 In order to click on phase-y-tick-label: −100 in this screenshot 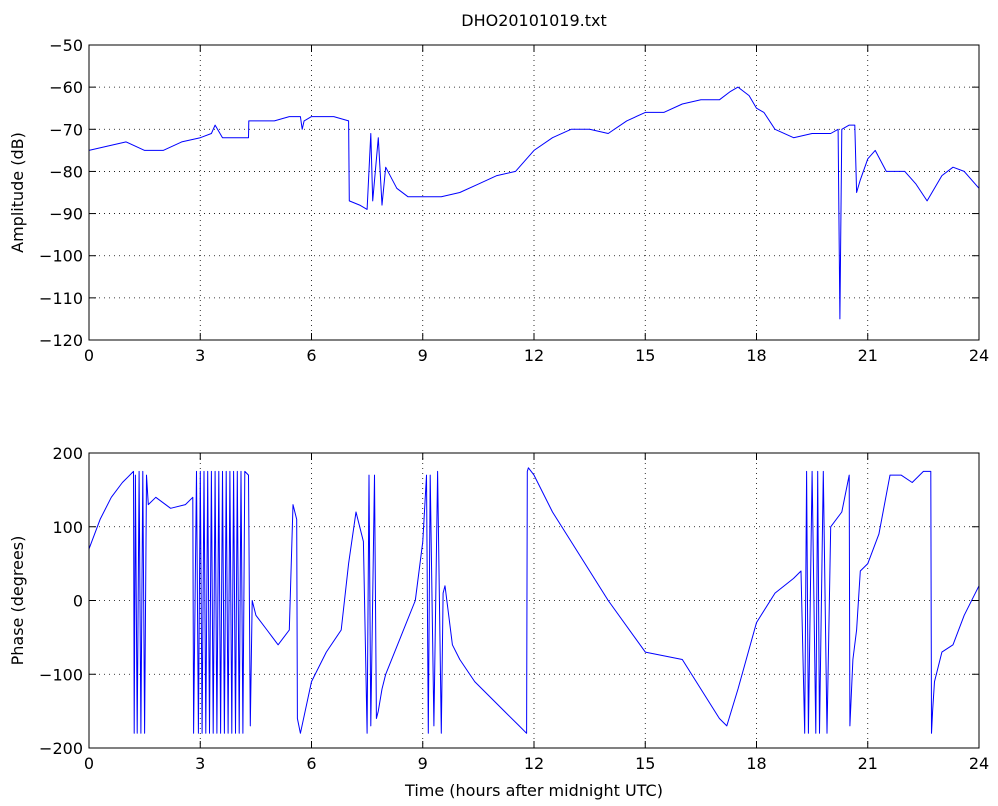, I will do `click(61, 674)`.